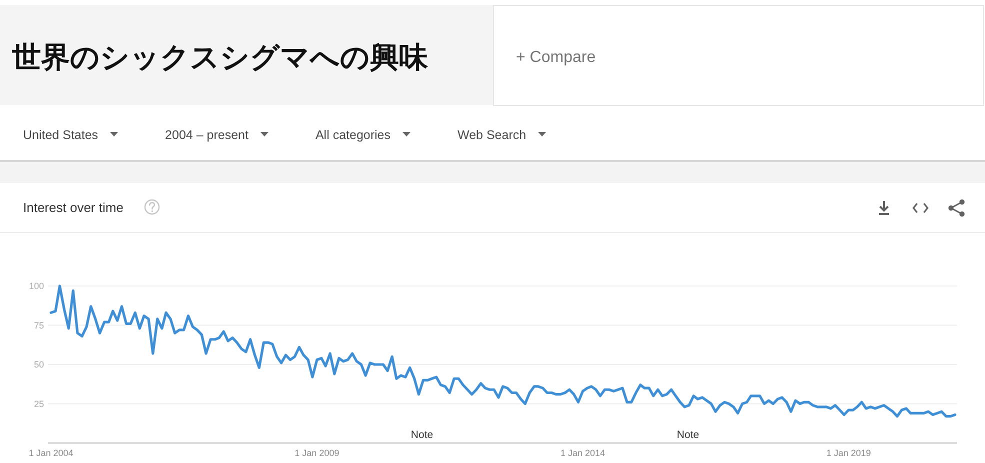  I want to click on y-tick-label: 75, so click(39, 325).